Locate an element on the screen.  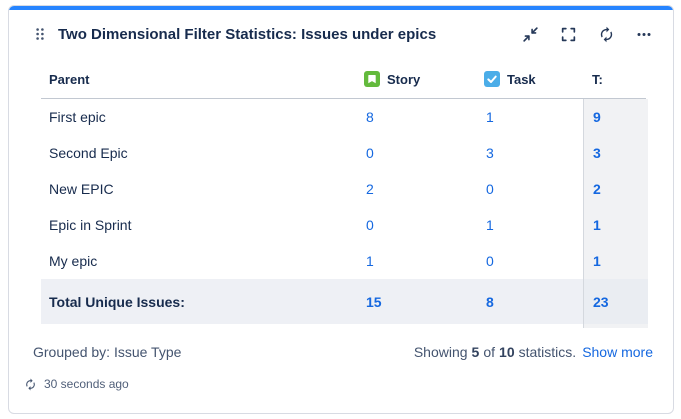
row-total-link: 2 is located at coordinates (615, 189).